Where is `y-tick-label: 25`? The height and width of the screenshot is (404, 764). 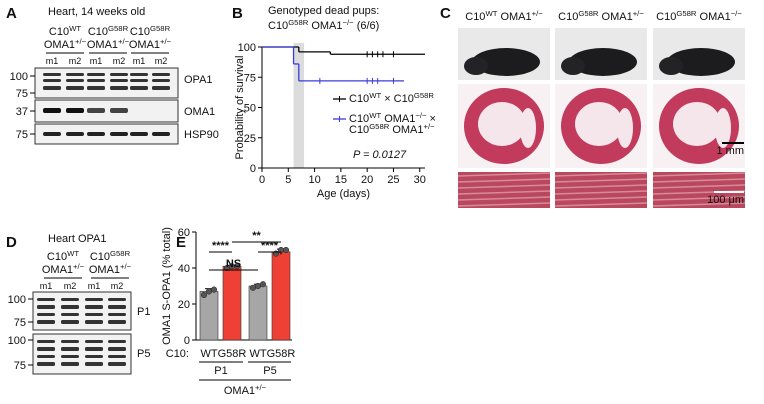 y-tick-label: 25 is located at coordinates (250, 139).